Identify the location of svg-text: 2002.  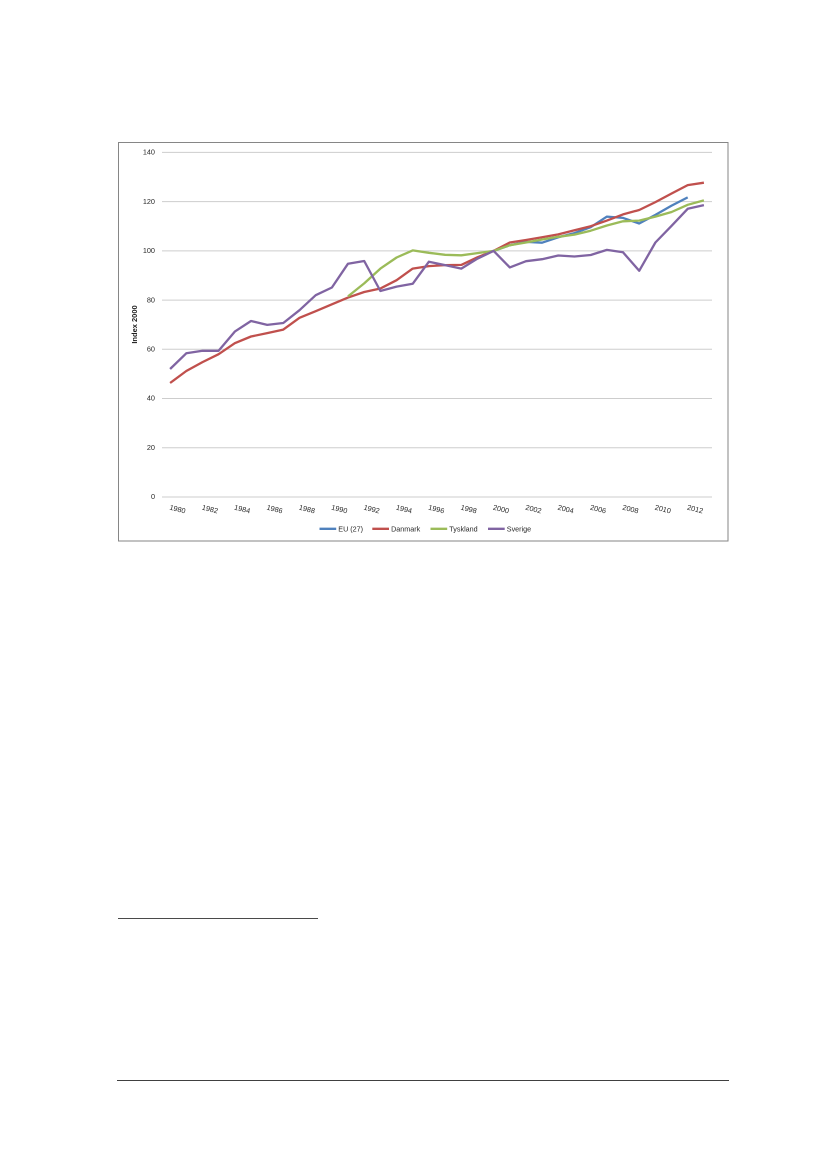
(534, 509).